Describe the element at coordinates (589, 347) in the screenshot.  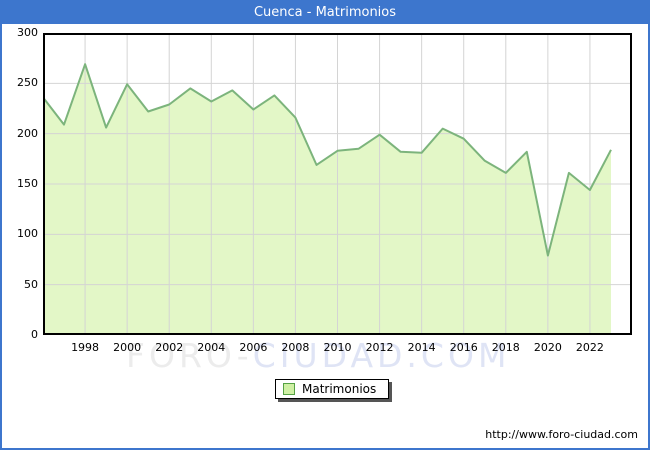
I see `x-tick-label: 2022` at that location.